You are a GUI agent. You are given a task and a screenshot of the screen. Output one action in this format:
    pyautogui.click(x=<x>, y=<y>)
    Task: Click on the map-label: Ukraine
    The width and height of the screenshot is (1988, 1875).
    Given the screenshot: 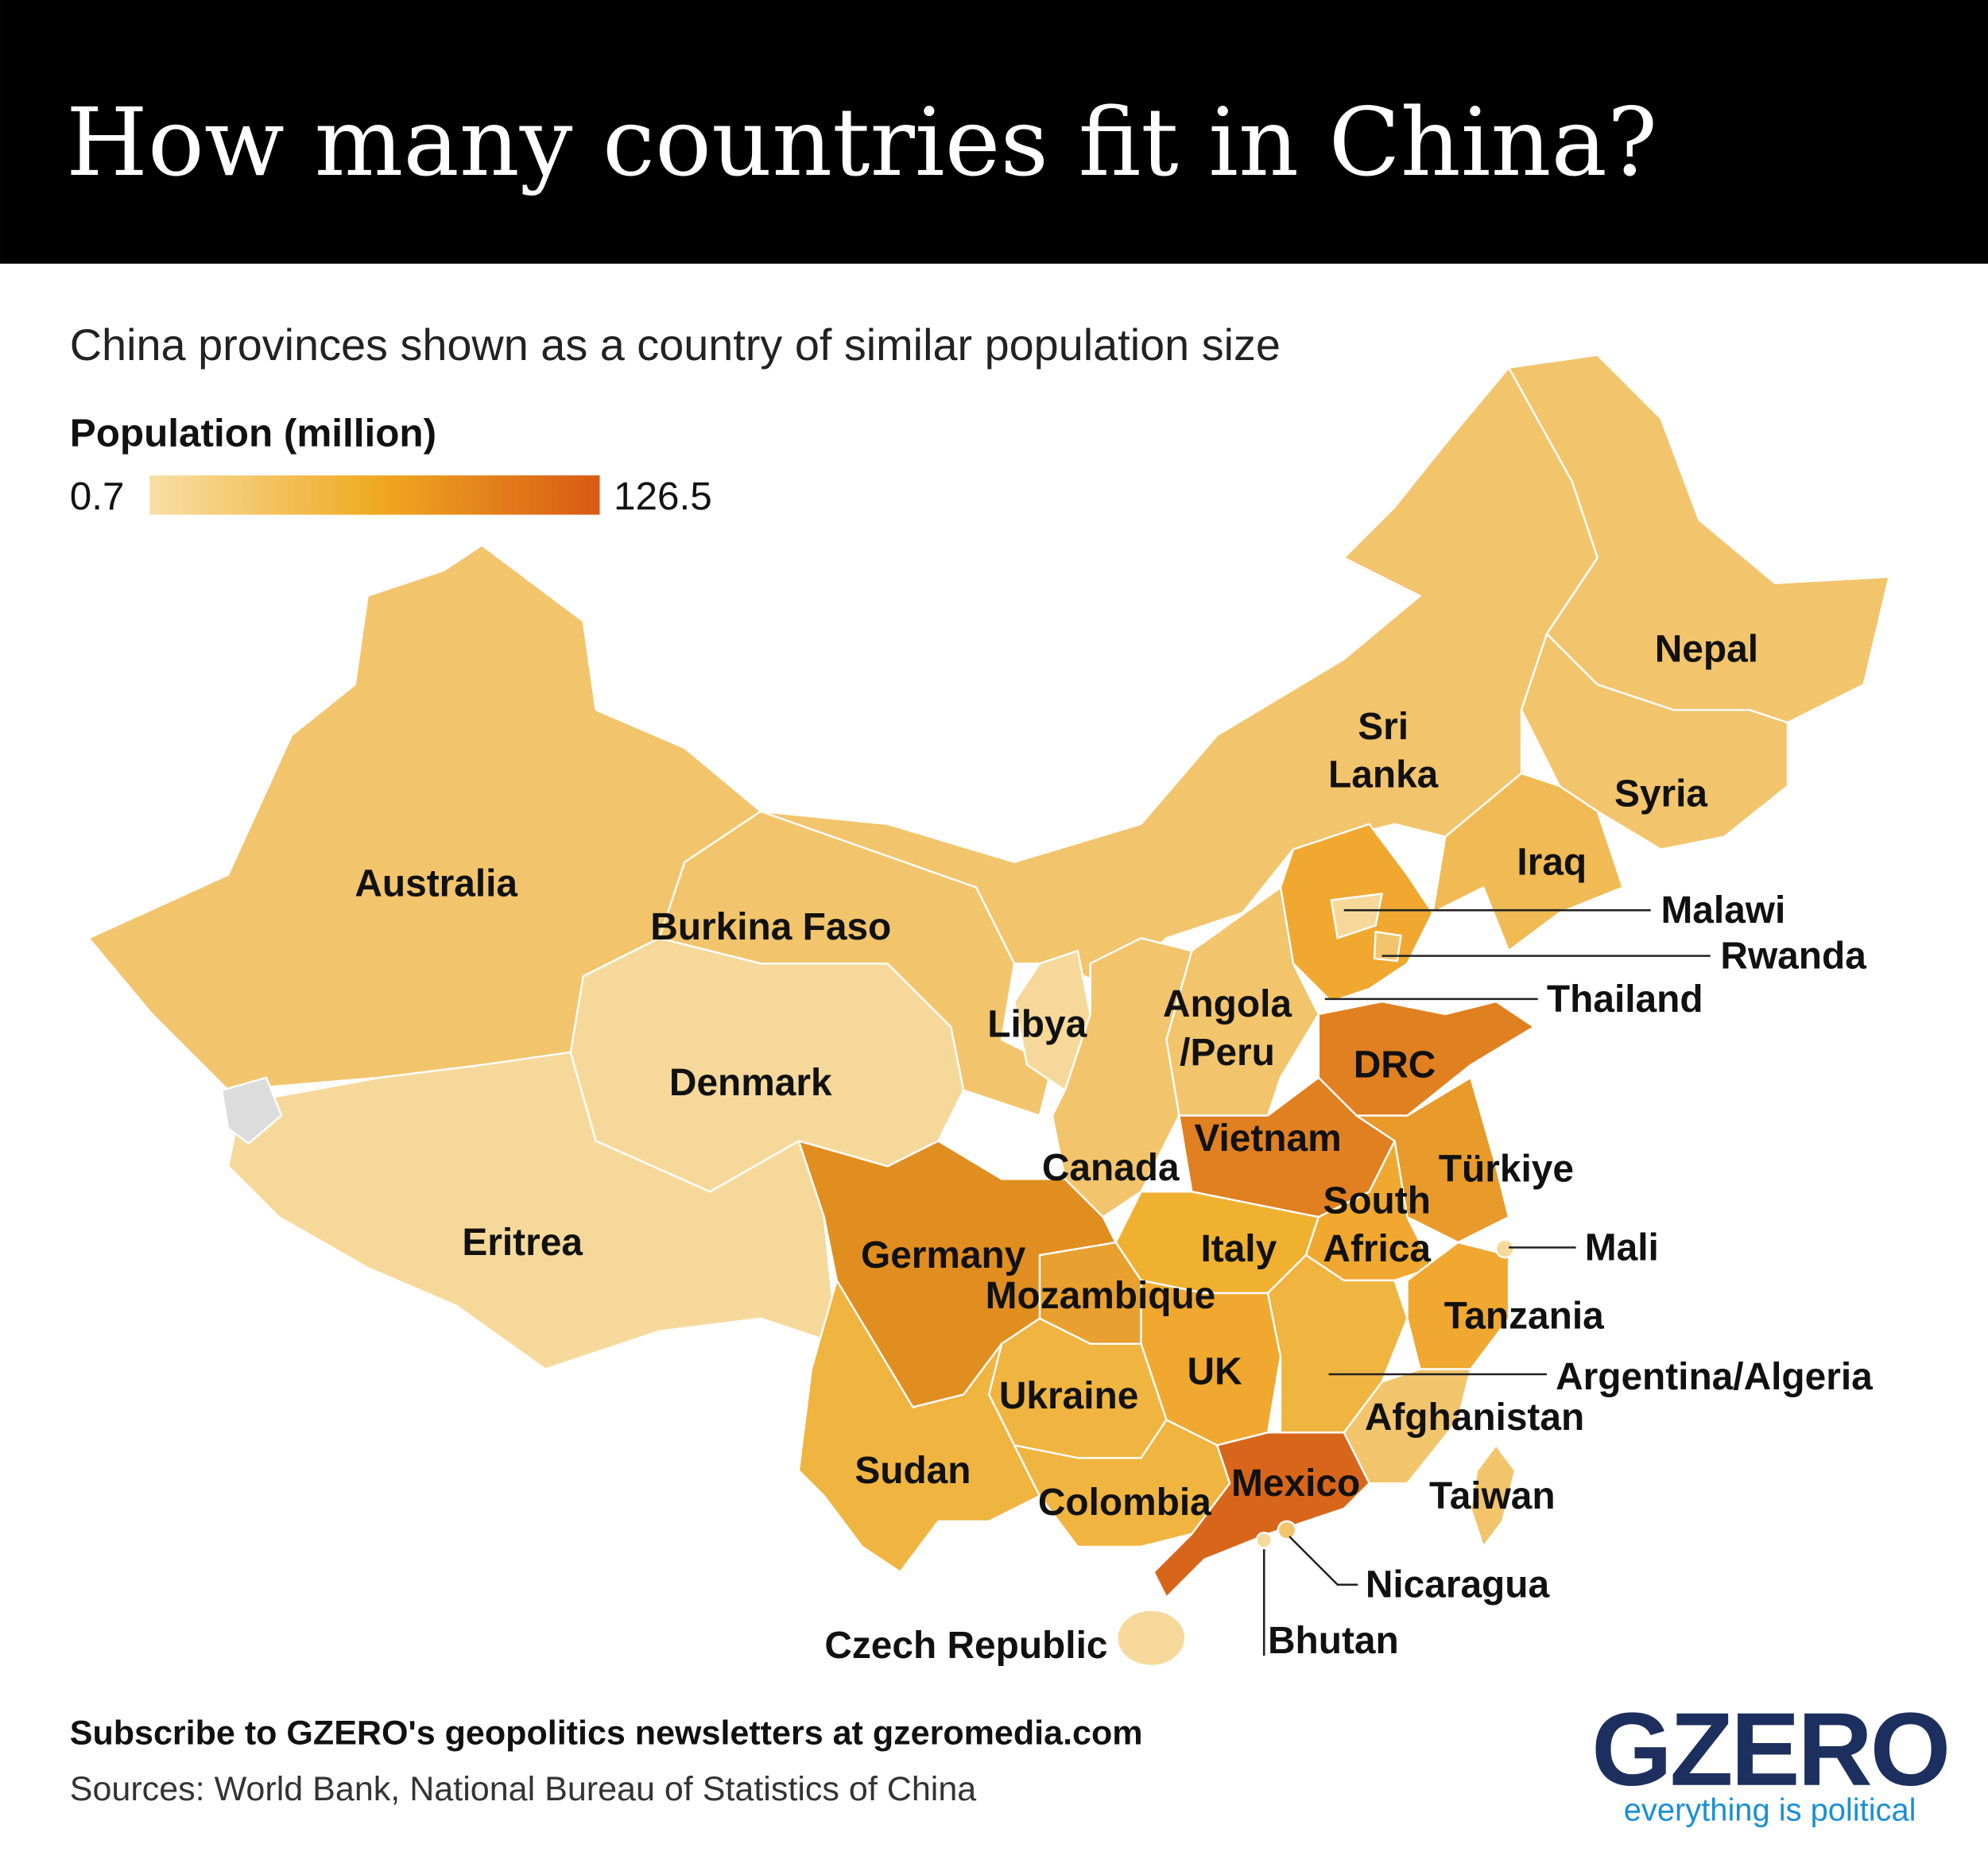 What is the action you would take?
    pyautogui.click(x=1068, y=1396)
    